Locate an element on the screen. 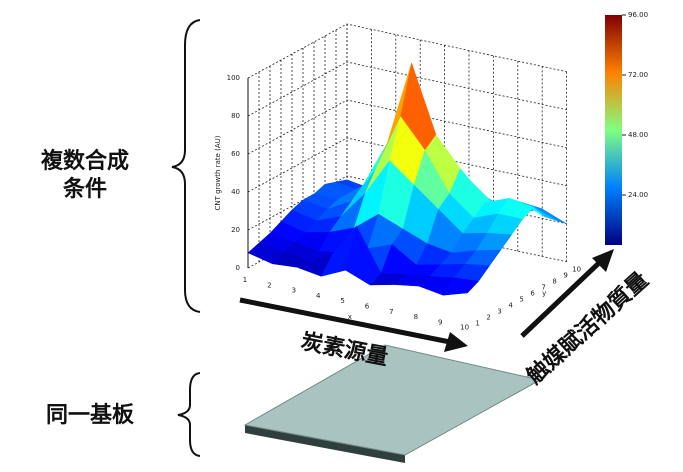 The image size is (683, 472). label: 条件 is located at coordinates (84, 189).